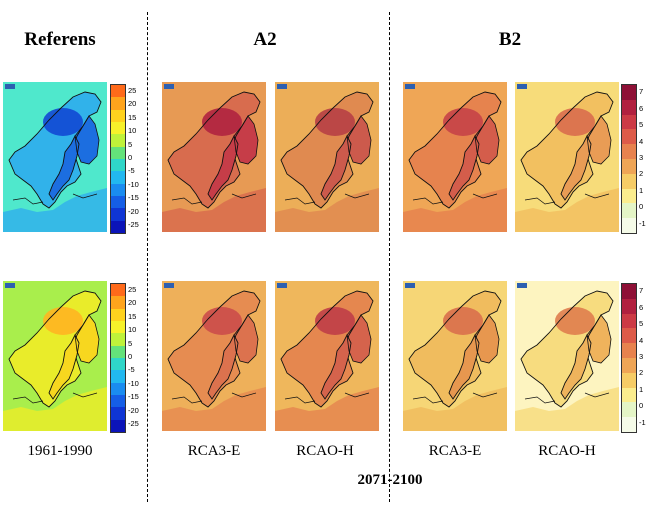 This screenshot has height=513, width=661. Describe the element at coordinates (642, 223) in the screenshot. I see `colorbar-tick-label: -1` at that location.